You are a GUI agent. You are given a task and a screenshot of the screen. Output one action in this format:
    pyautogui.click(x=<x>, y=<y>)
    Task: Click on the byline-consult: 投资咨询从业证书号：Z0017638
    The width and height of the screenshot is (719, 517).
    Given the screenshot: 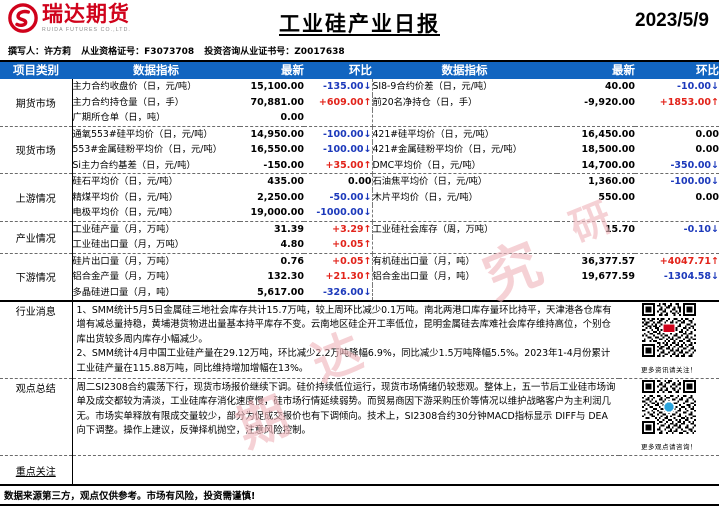 What is the action you would take?
    pyautogui.click(x=274, y=52)
    